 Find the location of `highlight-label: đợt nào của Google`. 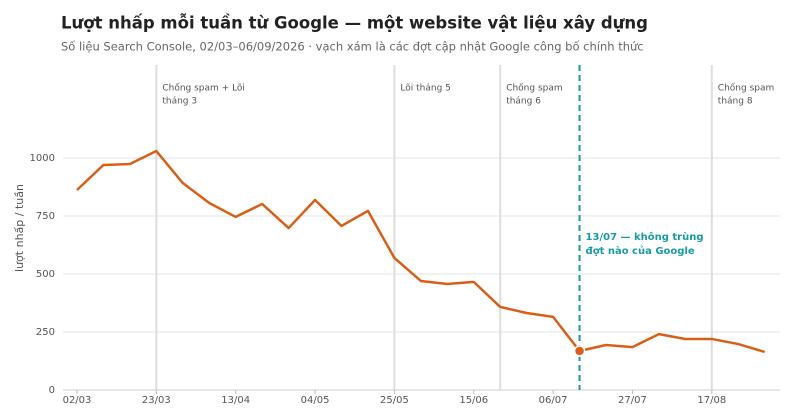

highlight-label: đợt nào của Google is located at coordinates (640, 251).